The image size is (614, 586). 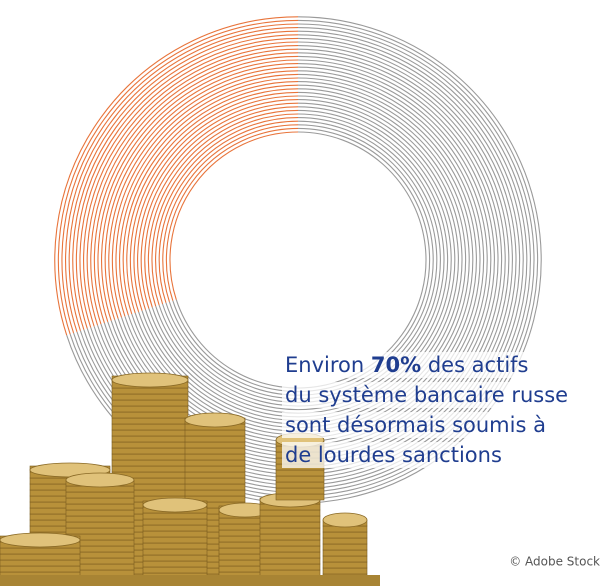 What do you see at coordinates (426, 395) in the screenshot?
I see `annotation-line: du système bancaire russe` at bounding box center [426, 395].